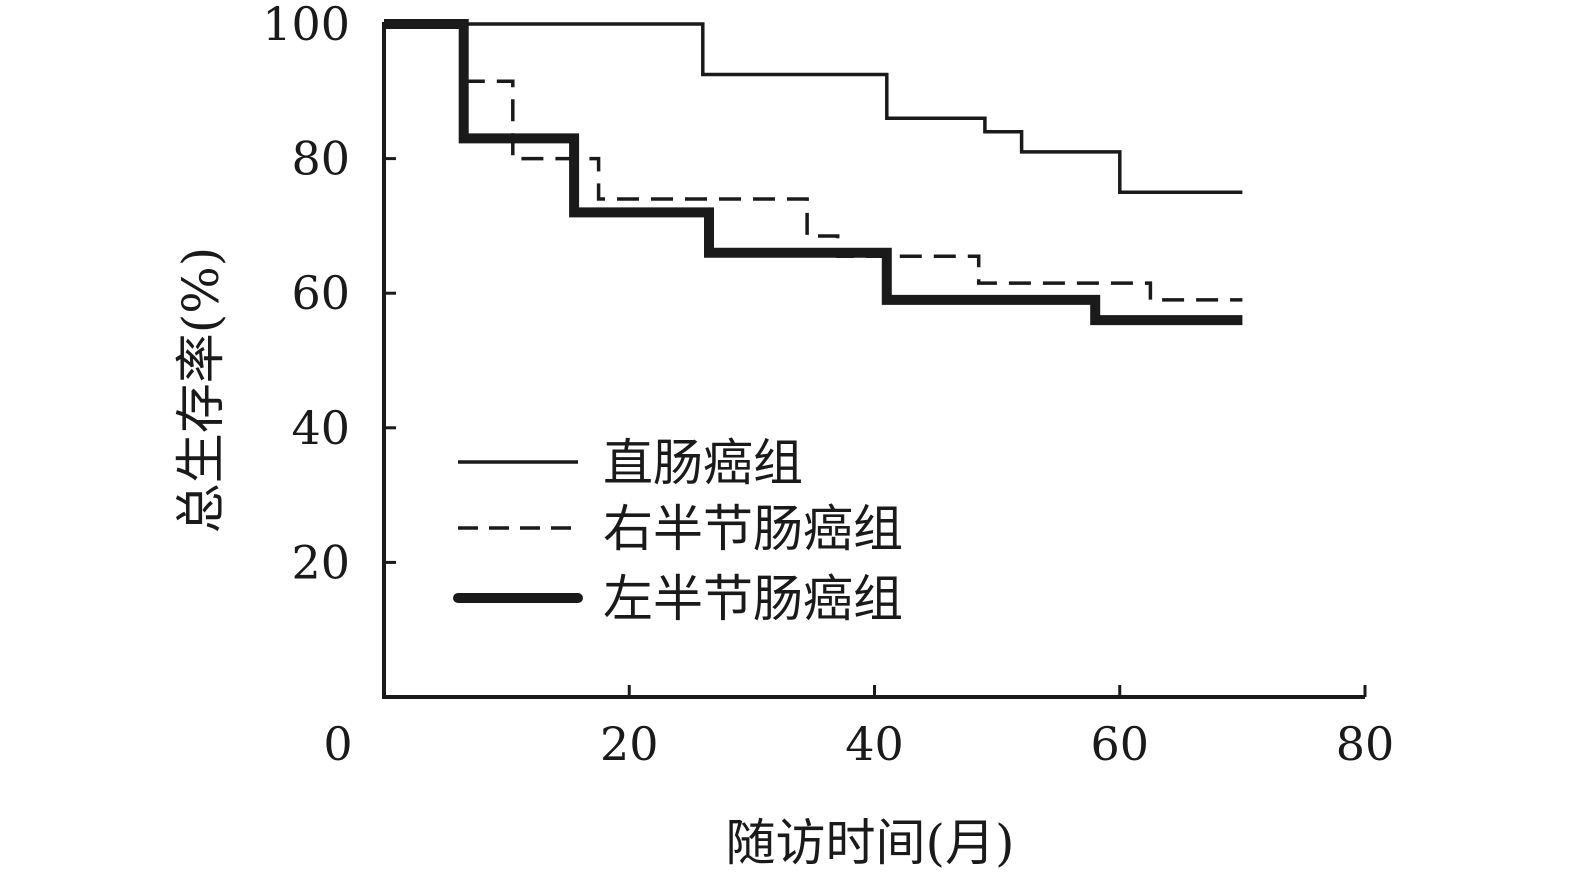 Image resolution: width=1575 pixels, height=887 pixels. Describe the element at coordinates (703, 463) in the screenshot. I see `legend-label-1: 直肠癌组` at that location.